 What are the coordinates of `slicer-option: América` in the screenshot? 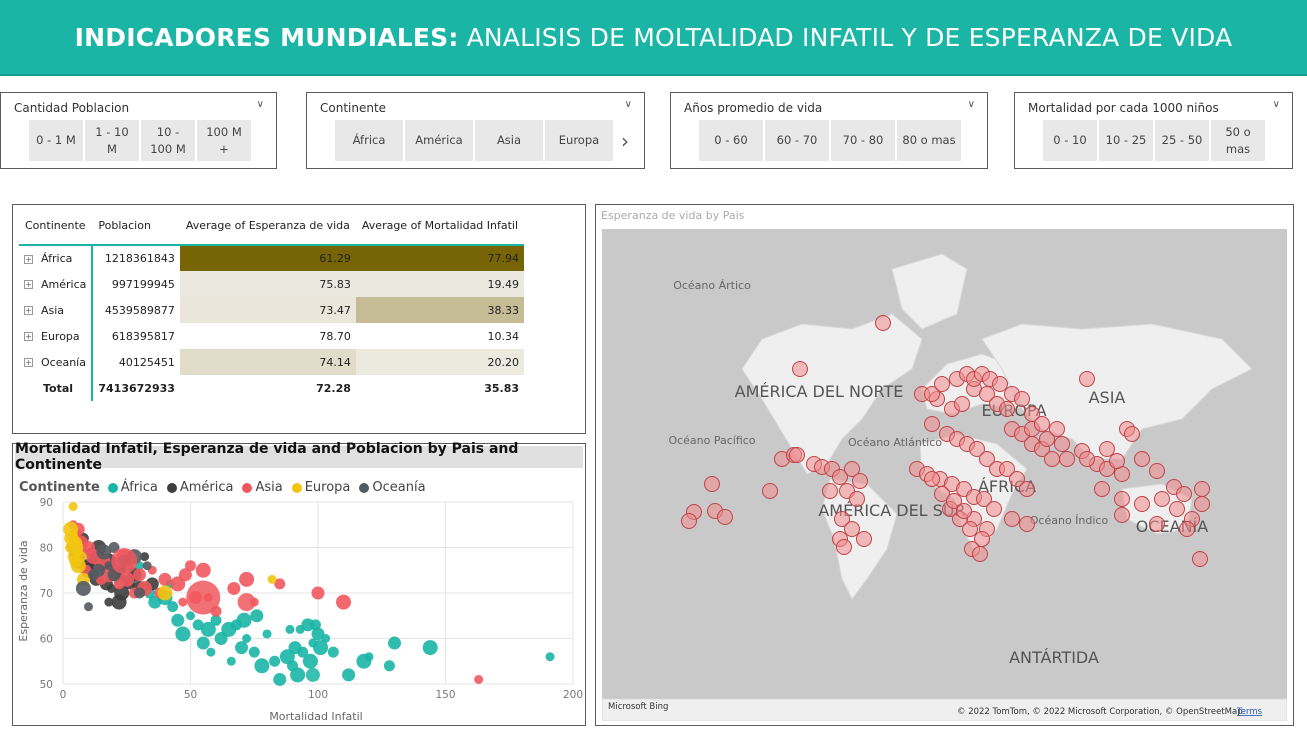 It's located at (439, 140).